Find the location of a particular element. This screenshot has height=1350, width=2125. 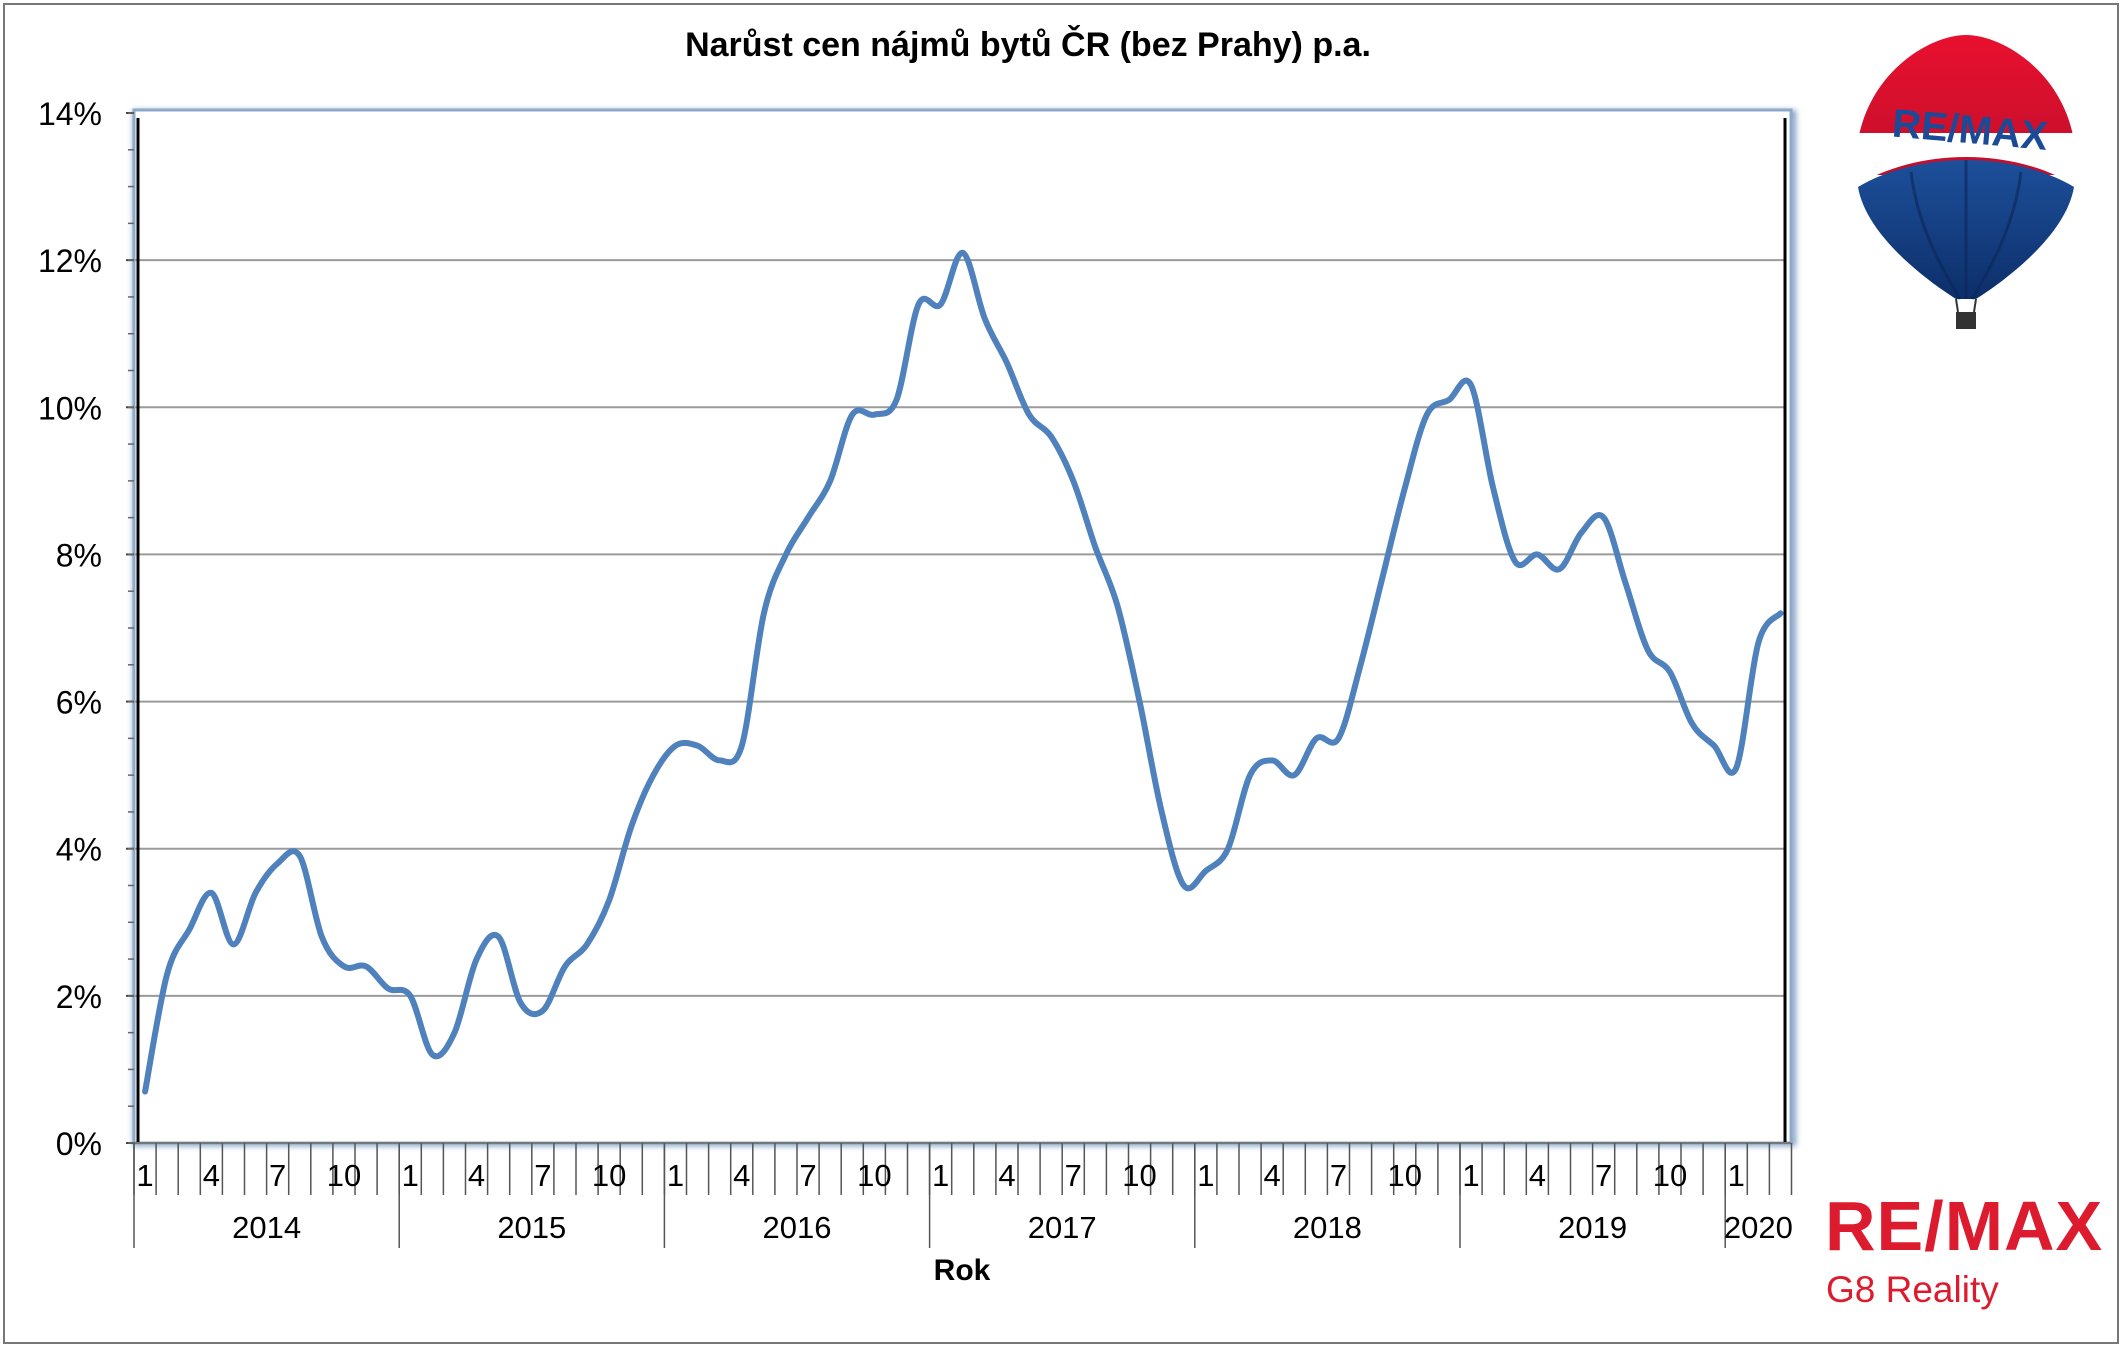

balloon-gores is located at coordinates (1966, 230).